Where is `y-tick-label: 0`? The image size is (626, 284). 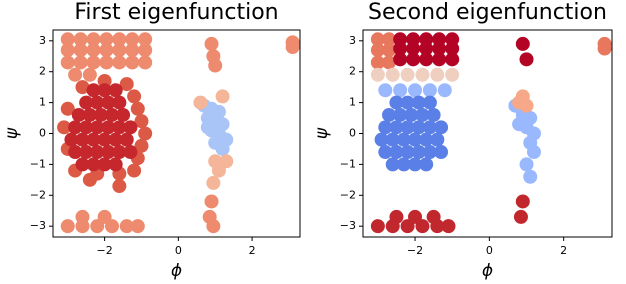 y-tick-label: 0 is located at coordinates (42, 133).